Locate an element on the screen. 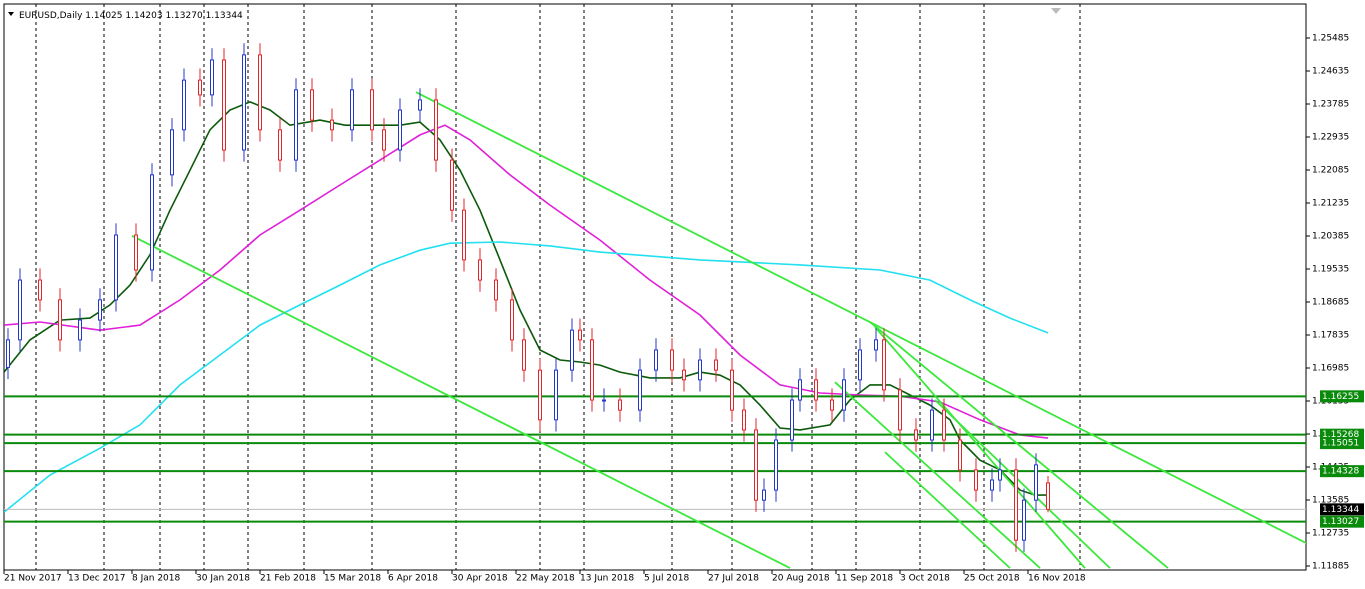 The width and height of the screenshot is (1365, 589). y-tick-label: 1.24635 is located at coordinates (1330, 72).